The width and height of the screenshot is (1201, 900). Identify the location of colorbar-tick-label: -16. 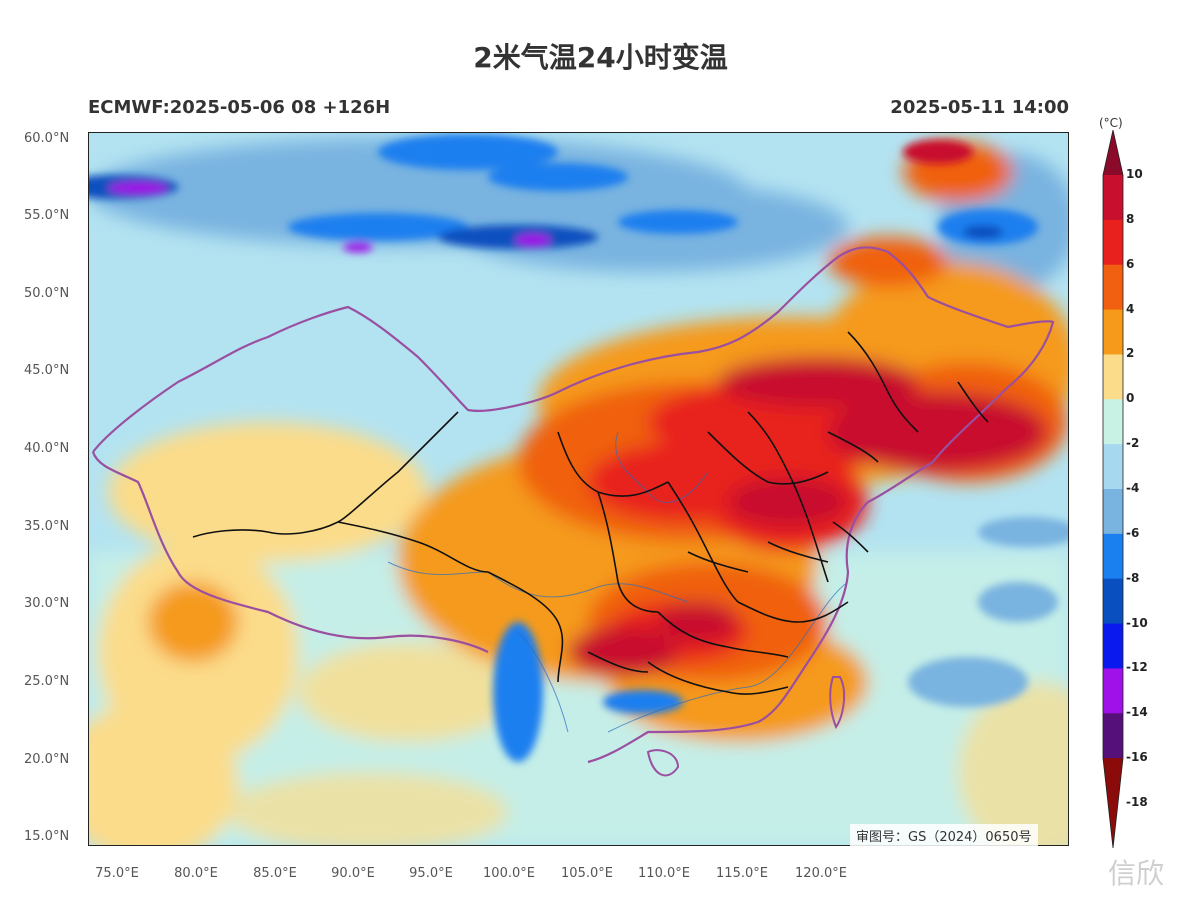
(1137, 757).